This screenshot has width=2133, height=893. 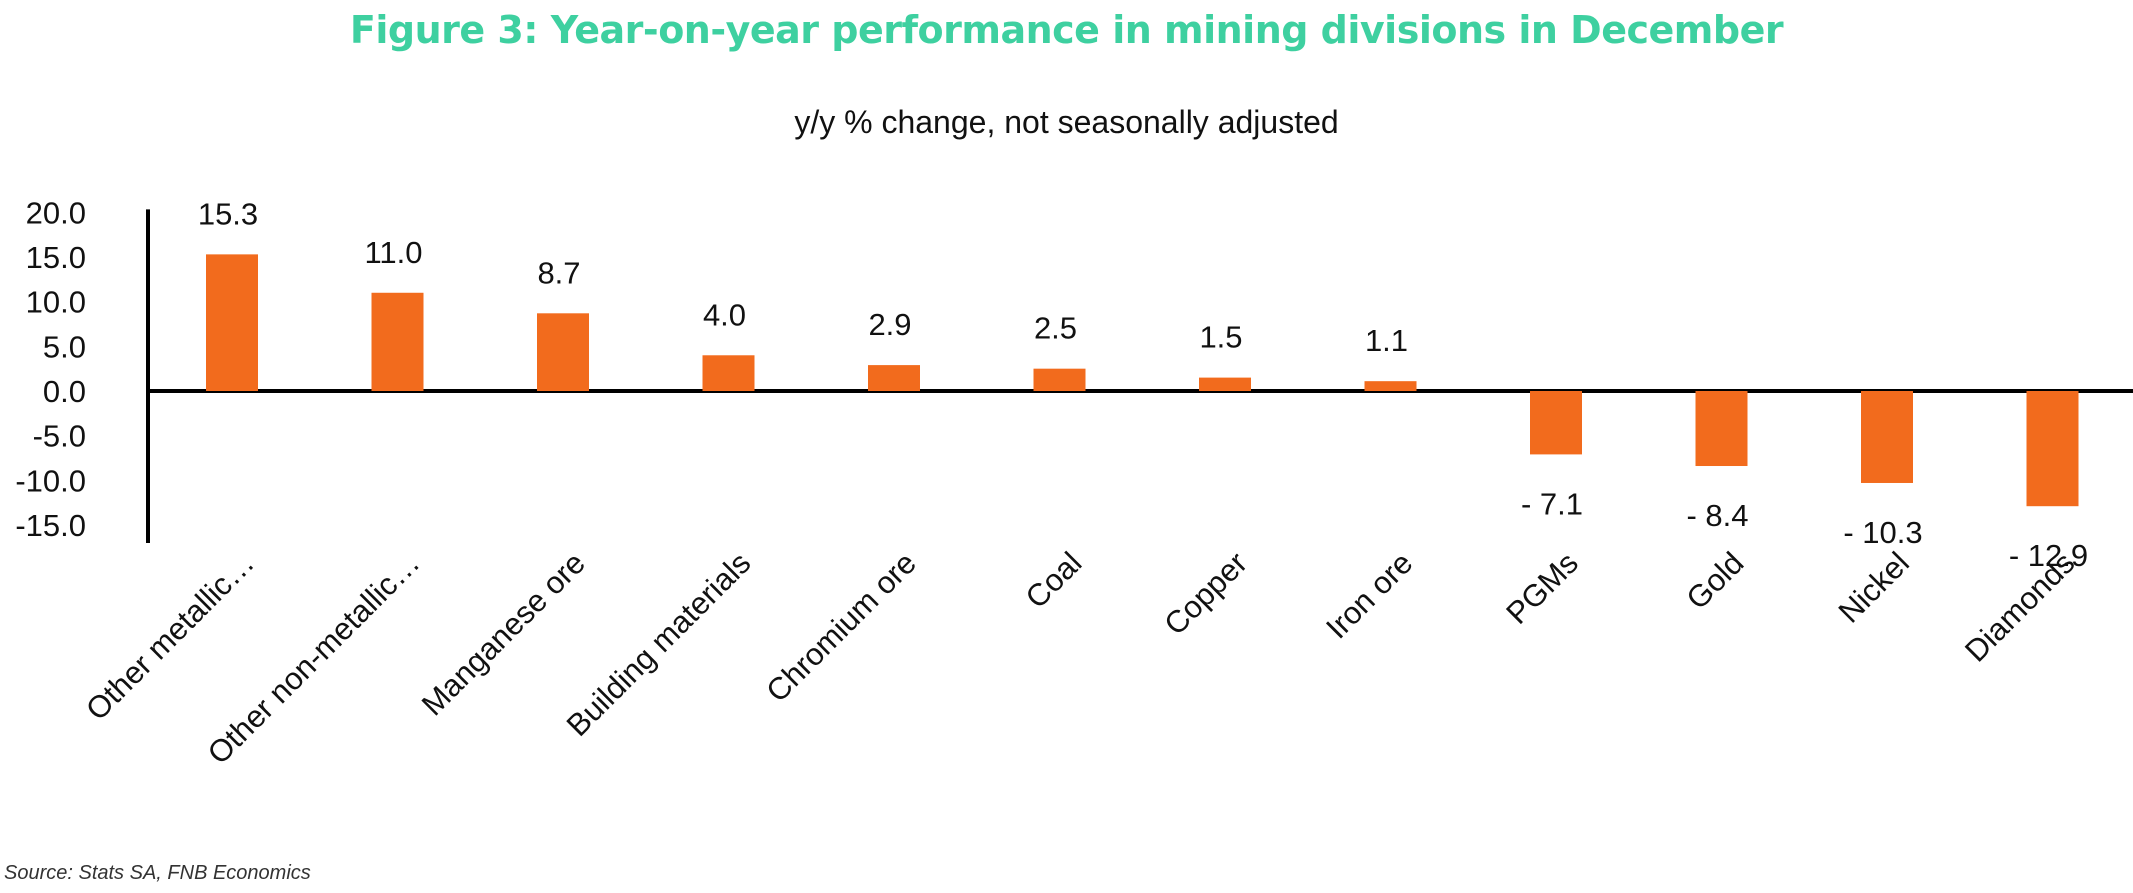 What do you see at coordinates (1066, 122) in the screenshot?
I see `chart-subtitle: y/y % change, not seasonally adjusted` at bounding box center [1066, 122].